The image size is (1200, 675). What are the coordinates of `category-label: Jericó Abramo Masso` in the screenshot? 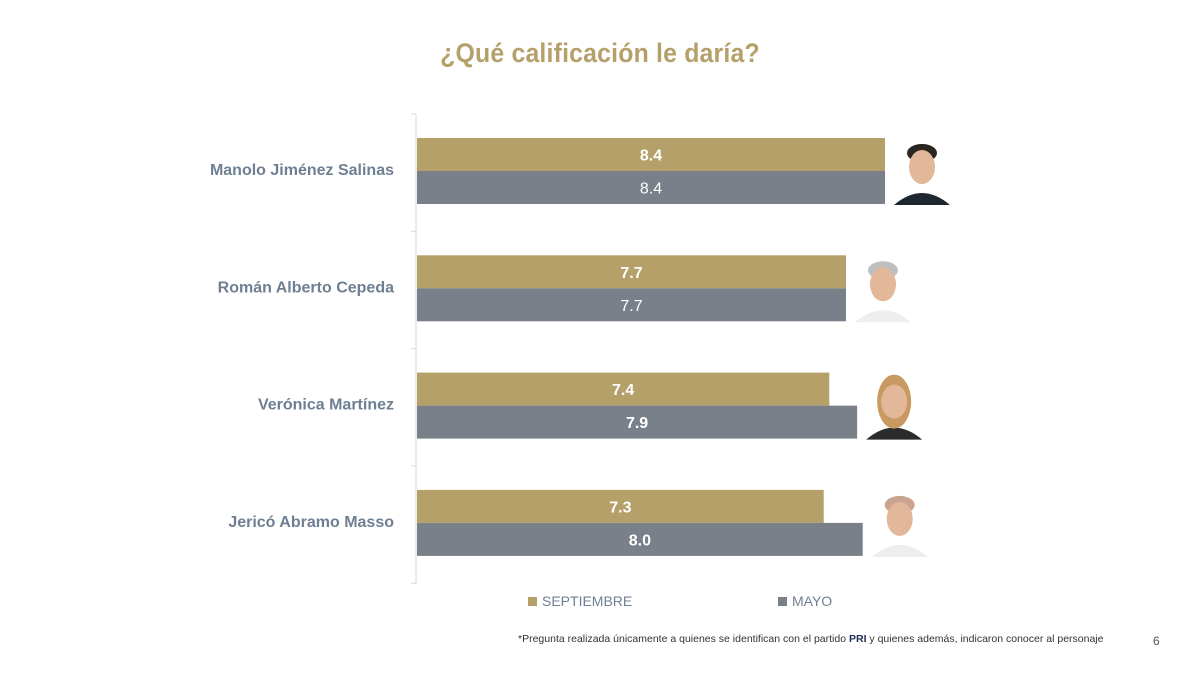 It's located at (311, 522).